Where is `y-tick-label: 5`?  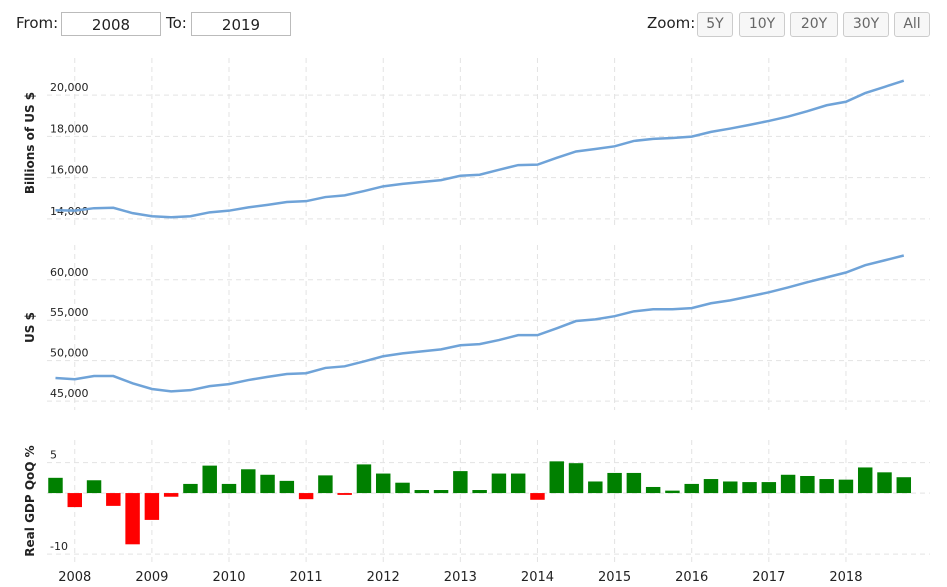
y-tick-label: 5 is located at coordinates (53, 455).